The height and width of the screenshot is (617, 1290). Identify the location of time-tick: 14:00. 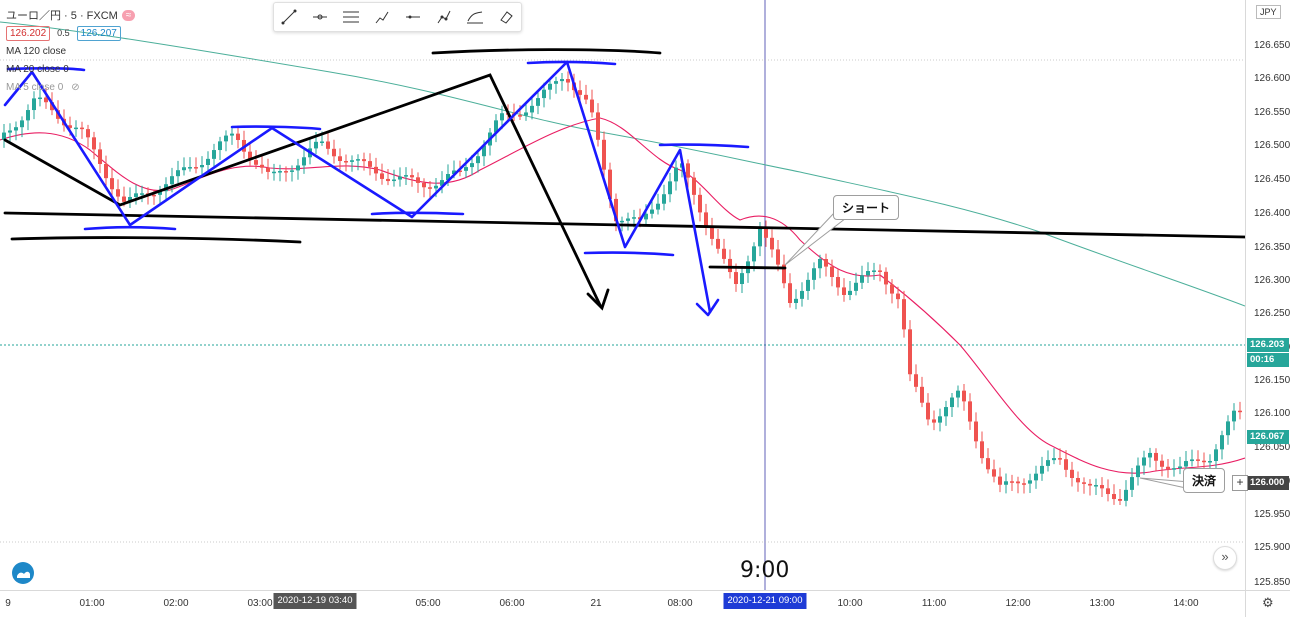
(1186, 603).